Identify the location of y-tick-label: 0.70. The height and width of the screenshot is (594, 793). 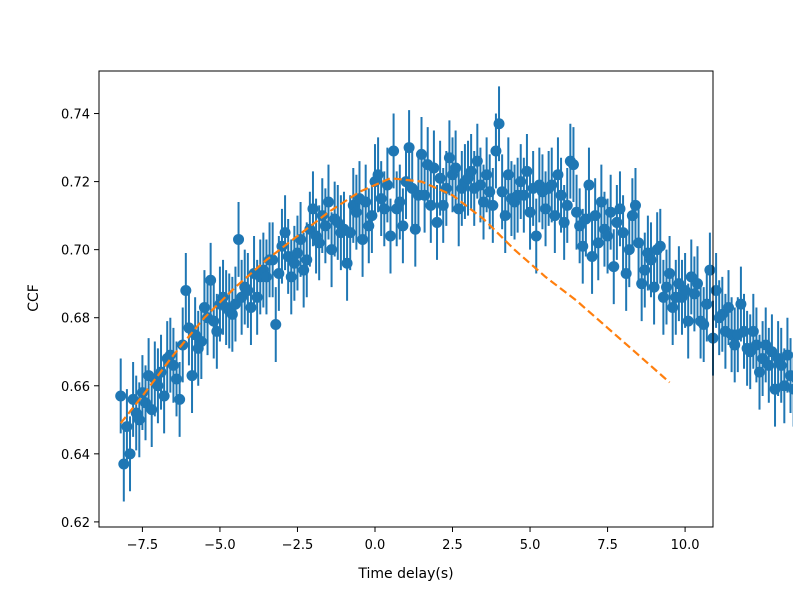
(75, 251).